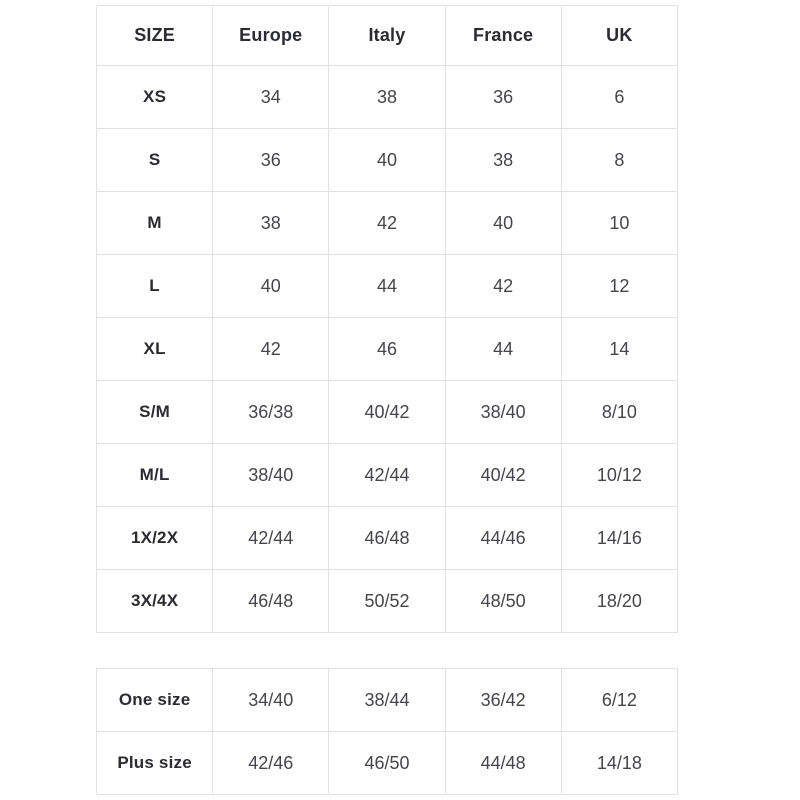  Describe the element at coordinates (619, 160) in the screenshot. I see `size-value-cell: 8` at that location.